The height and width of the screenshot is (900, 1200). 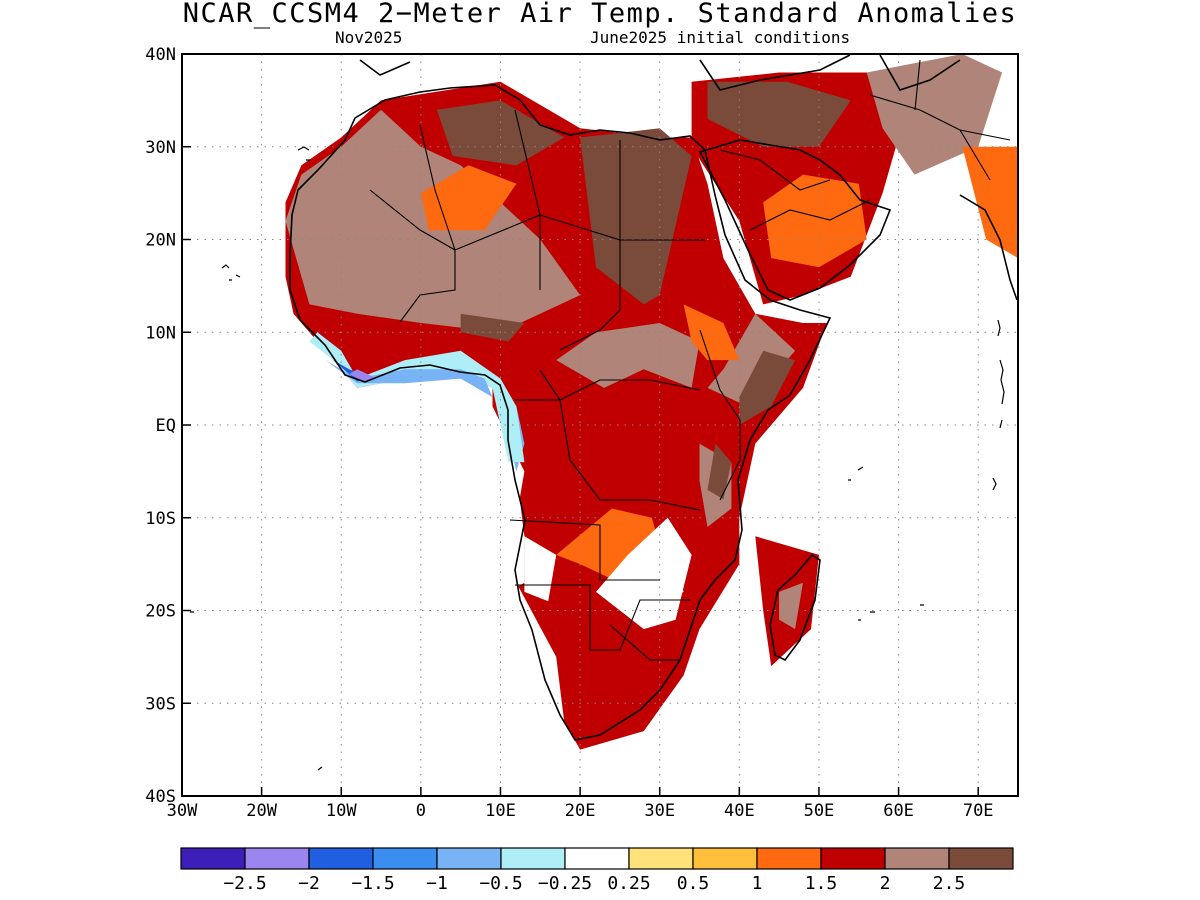 I want to click on lon-tick-label: 20E, so click(x=580, y=811).